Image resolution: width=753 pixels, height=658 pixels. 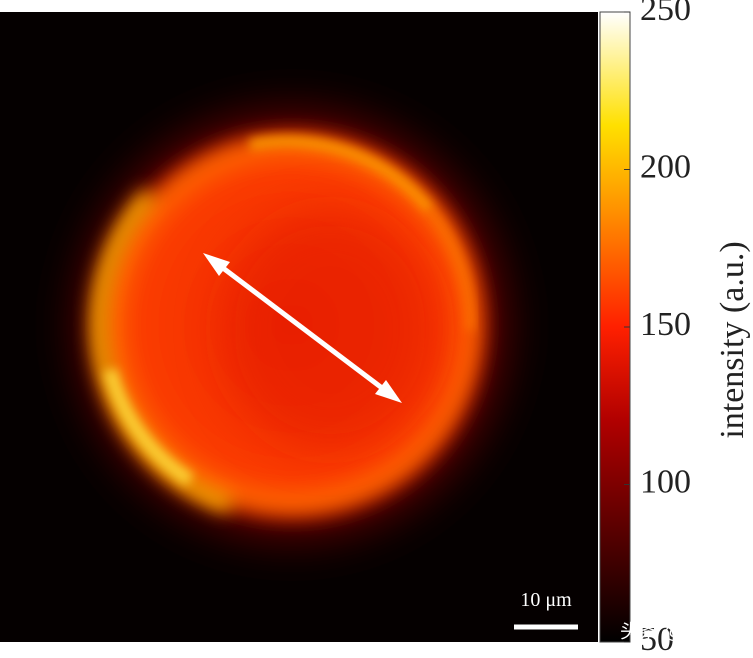 What do you see at coordinates (665, 166) in the screenshot?
I see `colorbar-tick-label: 200` at bounding box center [665, 166].